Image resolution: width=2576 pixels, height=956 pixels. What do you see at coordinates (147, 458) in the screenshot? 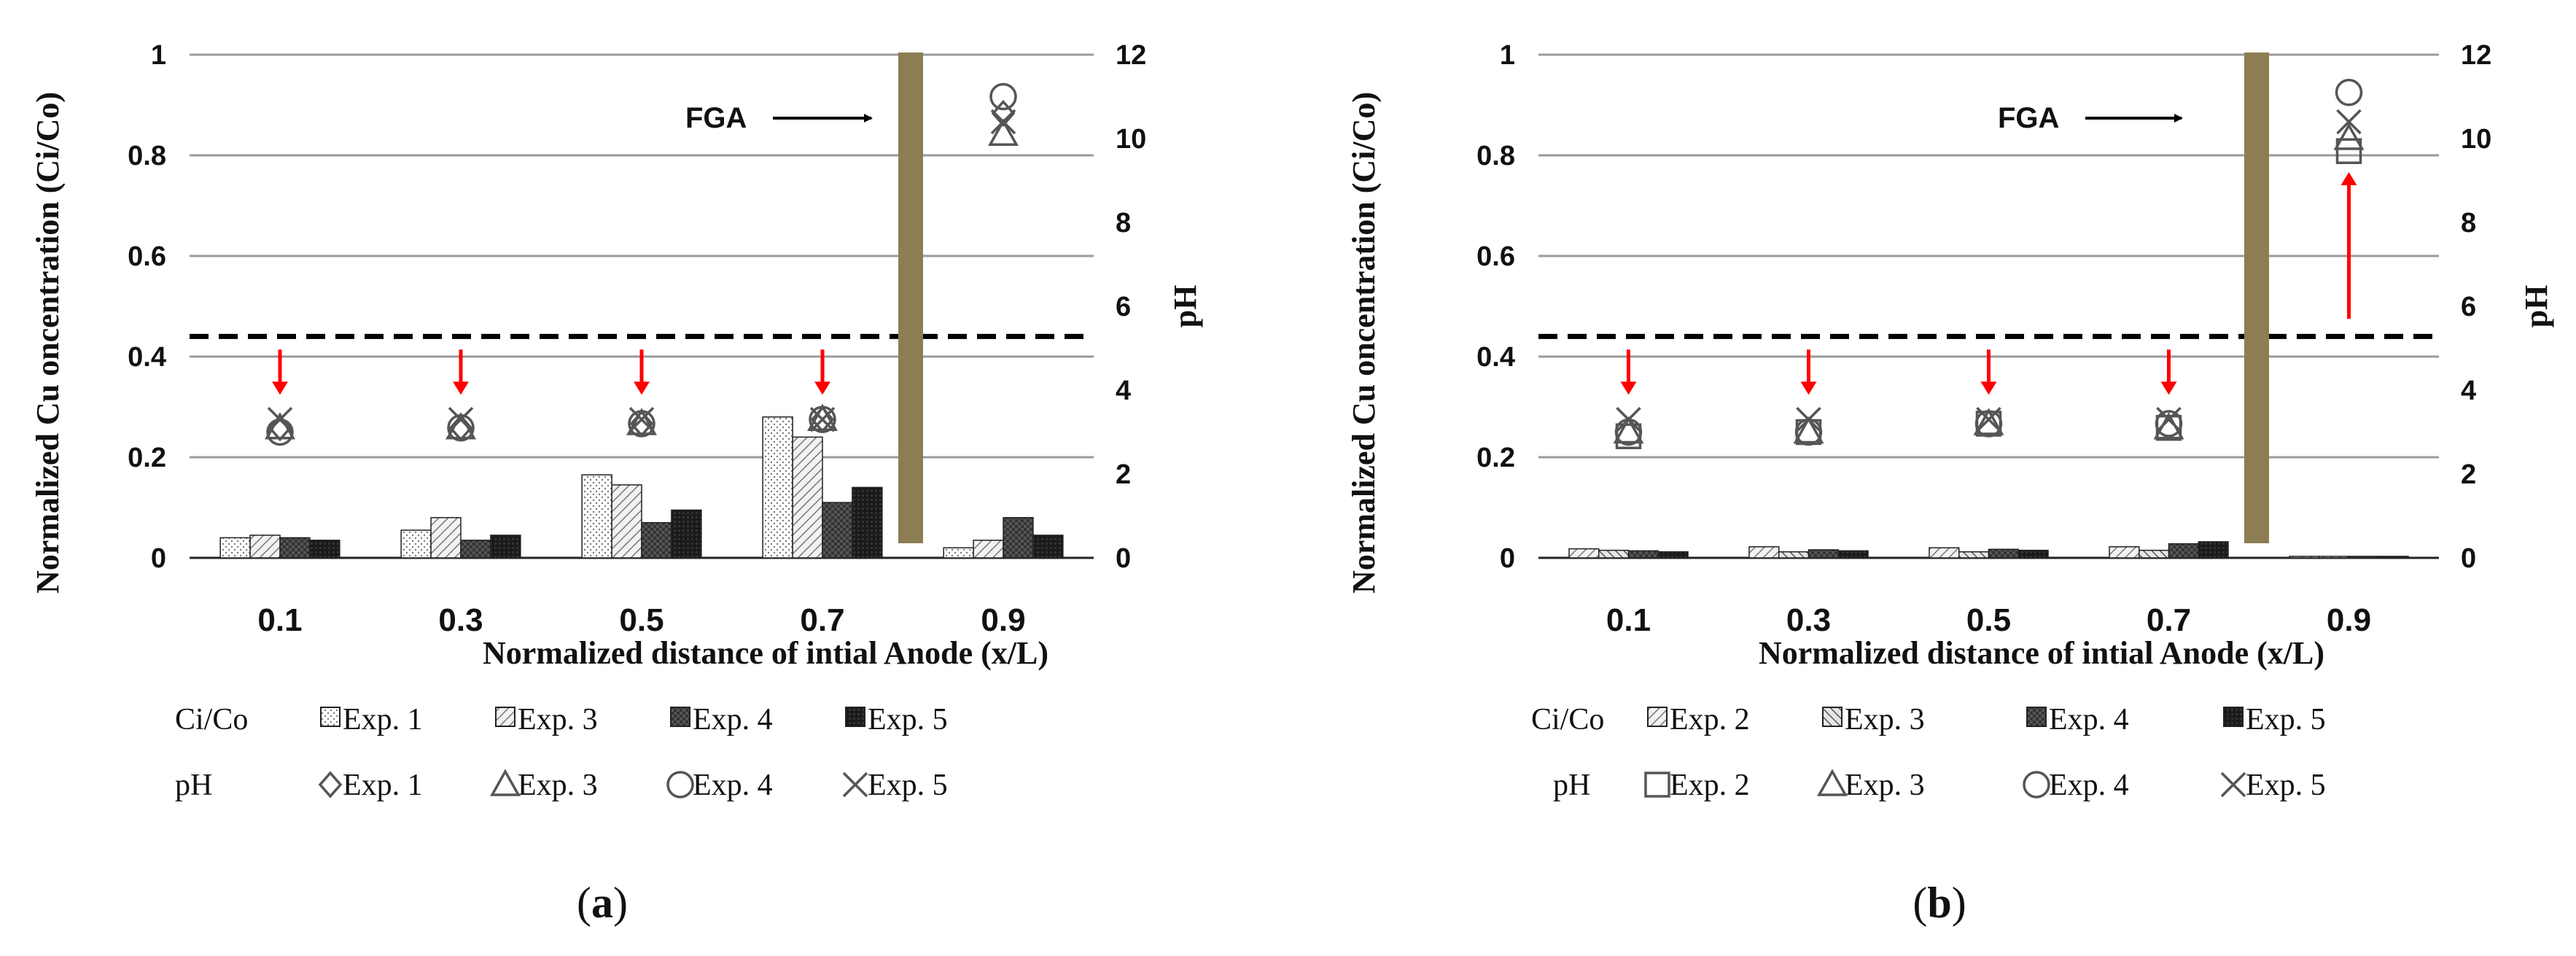
I see `y-tick-label: 0.2` at bounding box center [147, 458].